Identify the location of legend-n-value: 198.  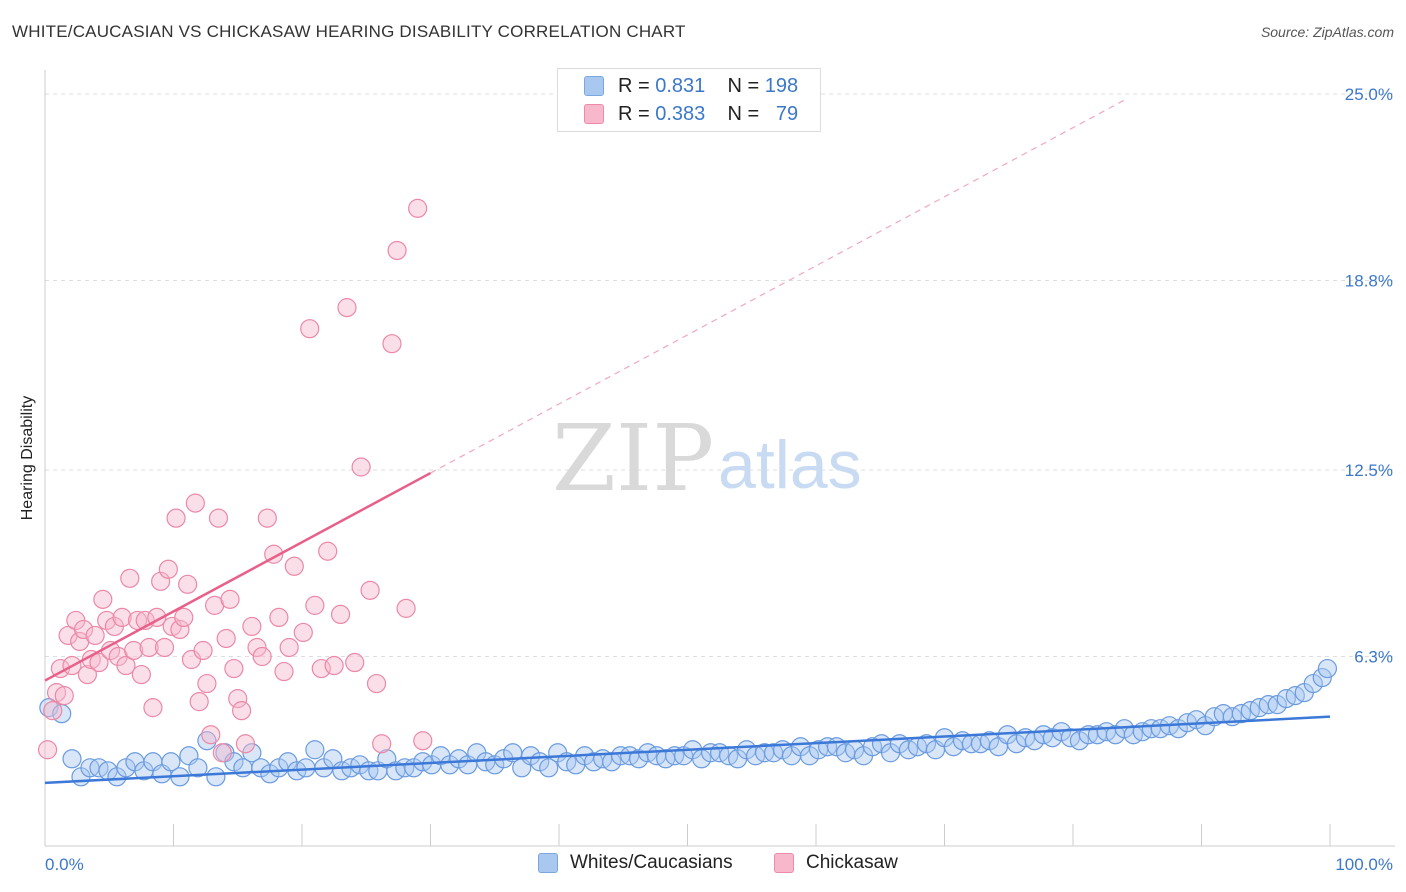
(781, 85).